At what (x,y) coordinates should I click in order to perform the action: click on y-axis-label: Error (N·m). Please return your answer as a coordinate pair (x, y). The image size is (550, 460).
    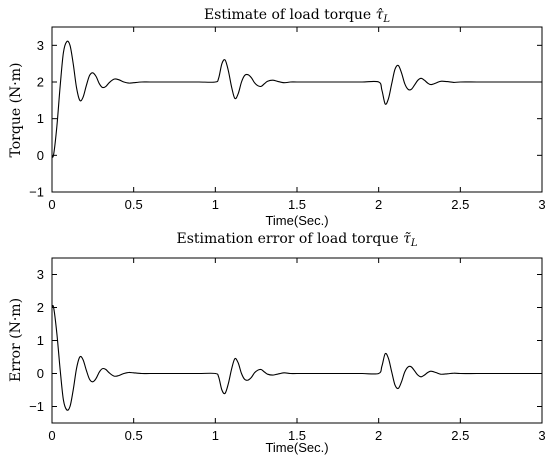
    Looking at the image, I should click on (16, 340).